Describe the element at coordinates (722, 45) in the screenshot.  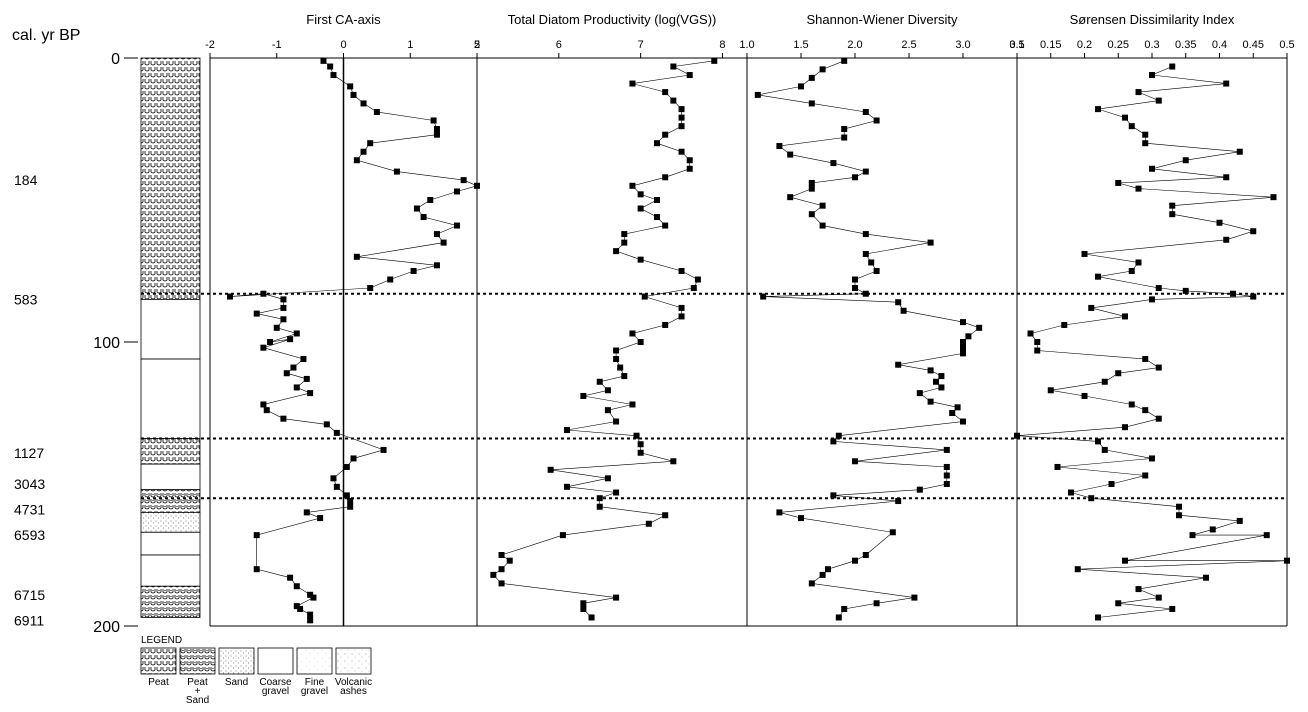
I see `x-tick-label: 8` at that location.